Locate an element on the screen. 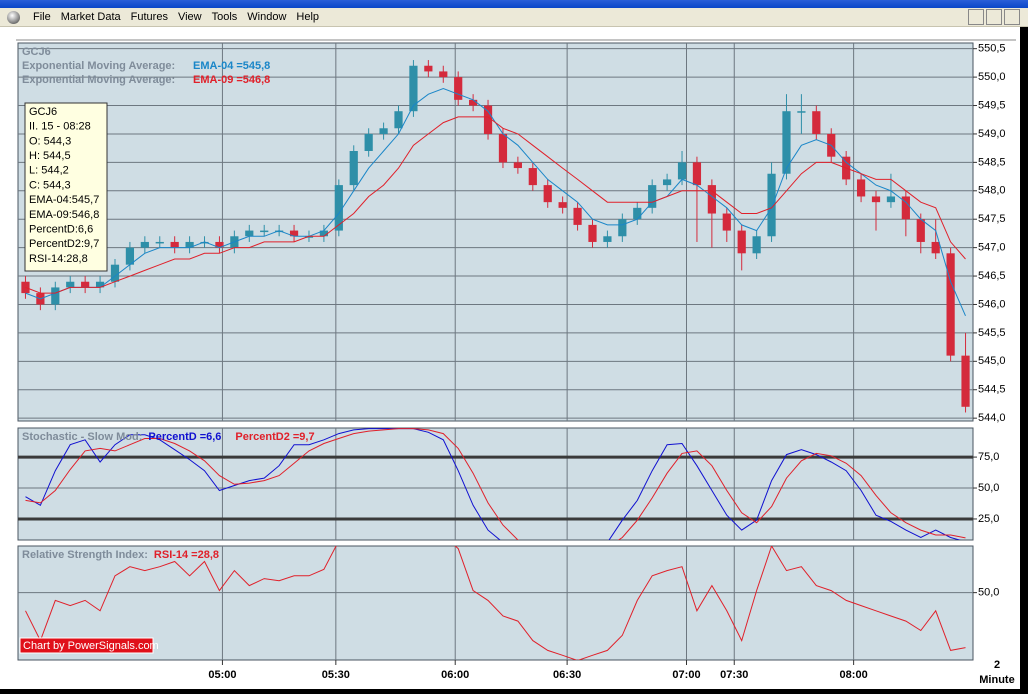 The image size is (1028, 694). legend-name: RSI-14 is located at coordinates (171, 555).